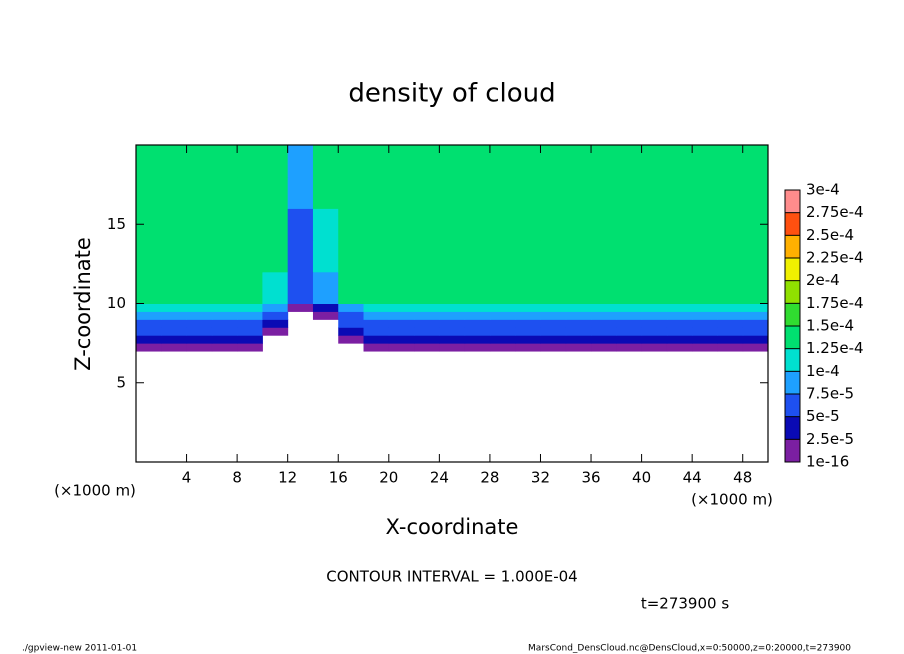  Describe the element at coordinates (439, 478) in the screenshot. I see `x-tick-label: 24` at that location.